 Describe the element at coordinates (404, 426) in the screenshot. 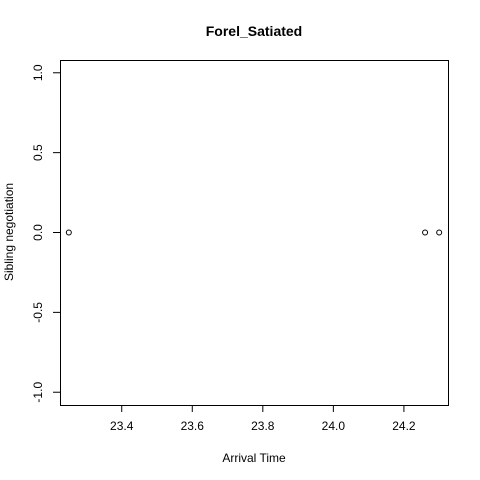

I see `x-tick-label: 24.2` at that location.